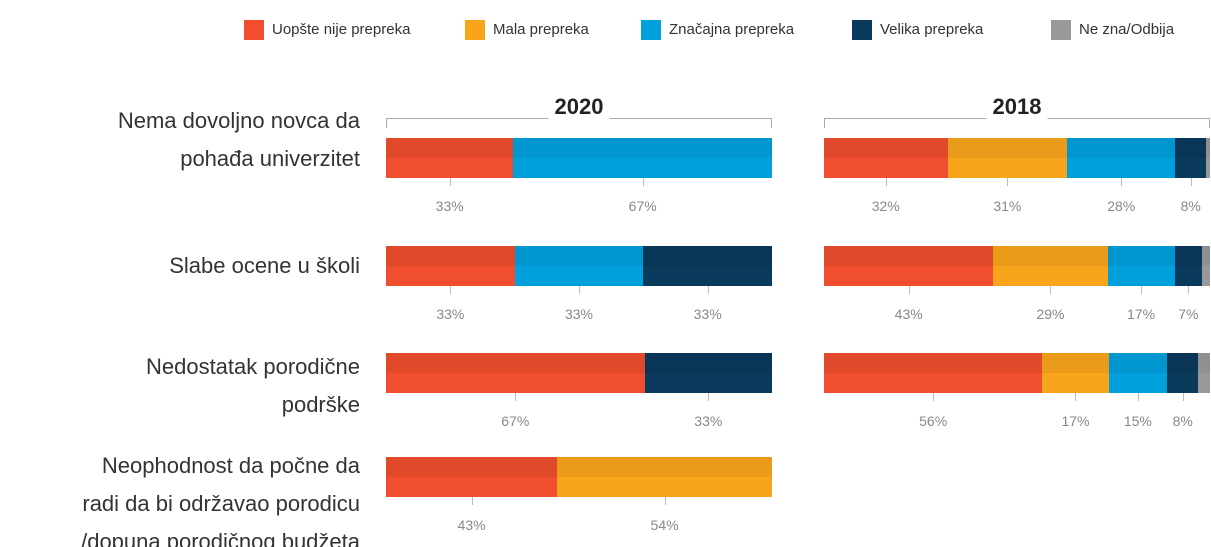  I want to click on value-label: 56%, so click(933, 421).